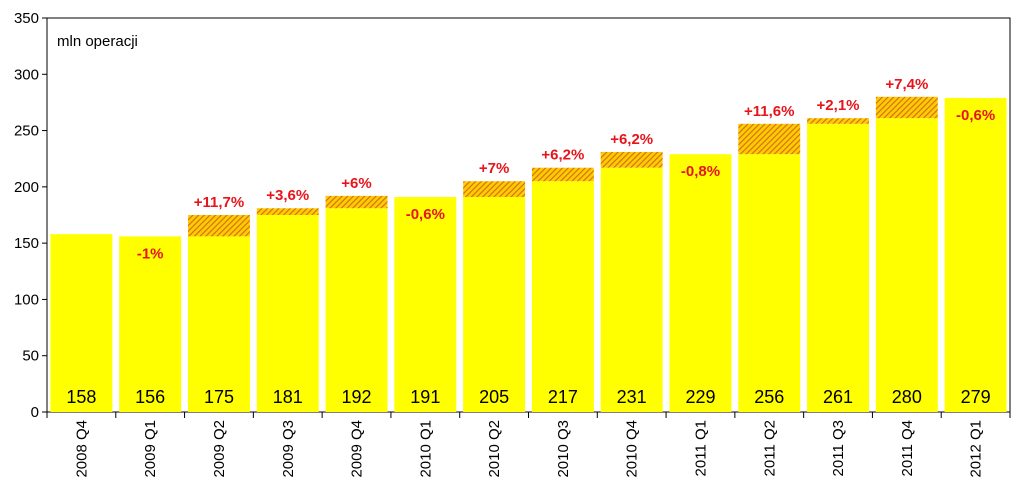 The width and height of the screenshot is (1024, 489). Describe the element at coordinates (219, 397) in the screenshot. I see `bar-value-label: 175` at that location.